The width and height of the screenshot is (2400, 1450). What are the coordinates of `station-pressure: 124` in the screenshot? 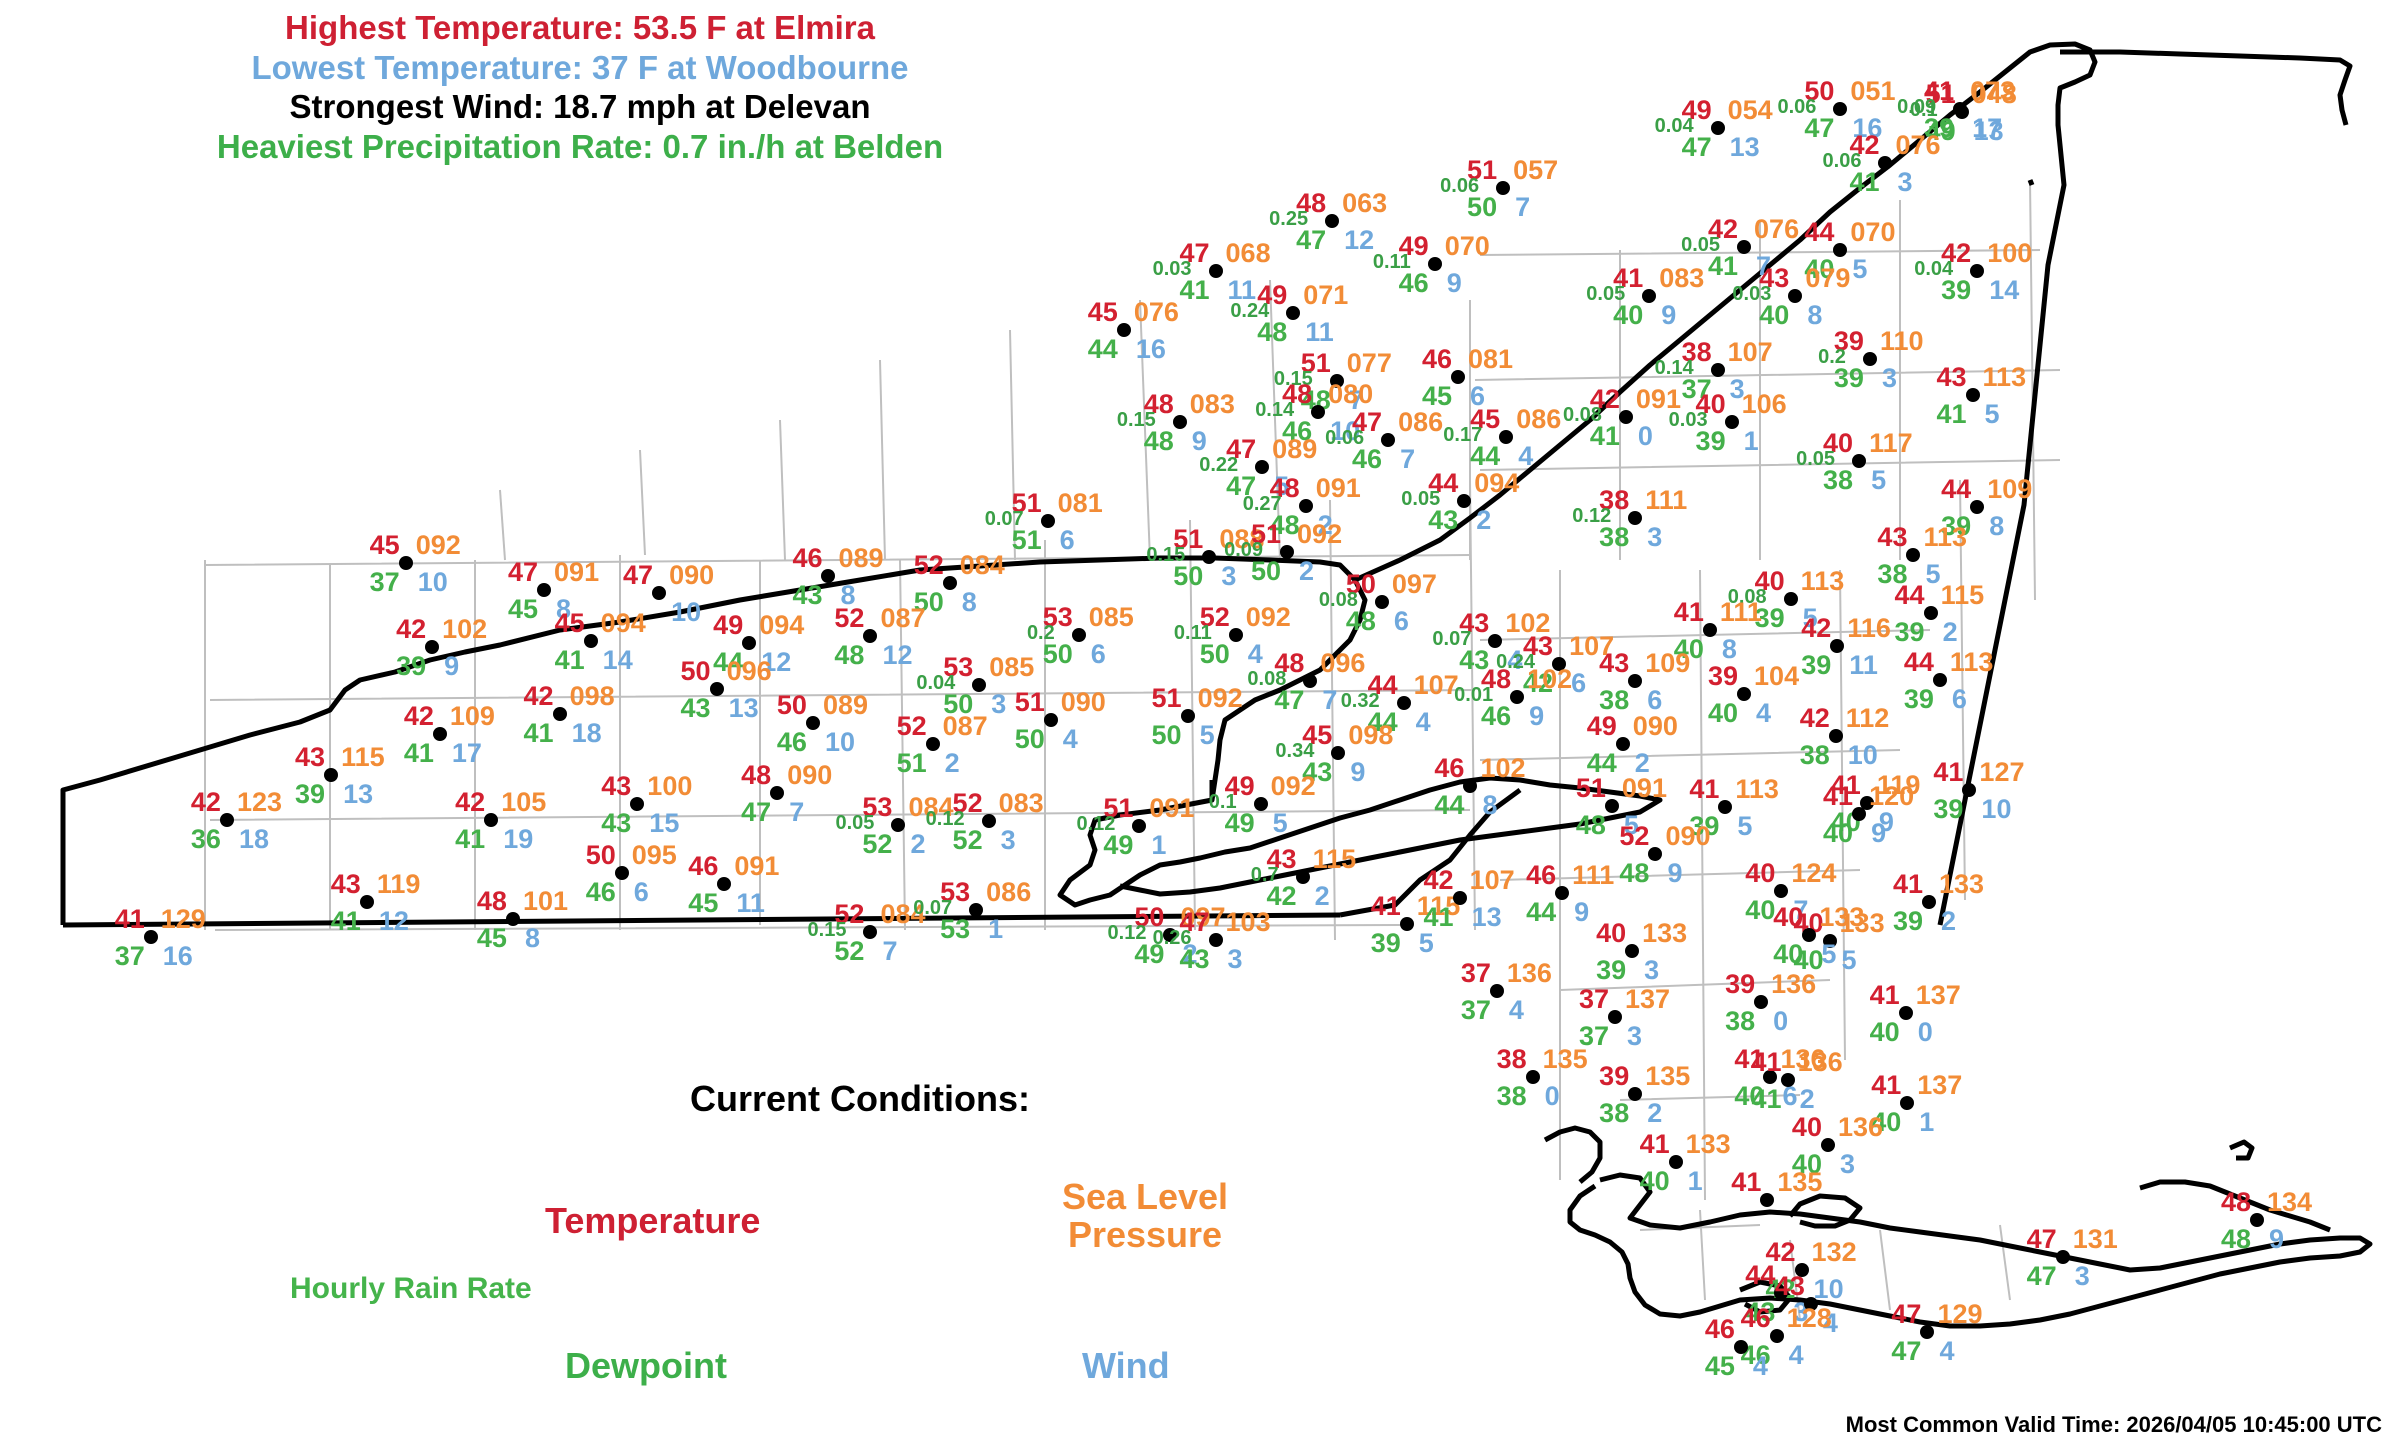 It's located at (1814, 873).